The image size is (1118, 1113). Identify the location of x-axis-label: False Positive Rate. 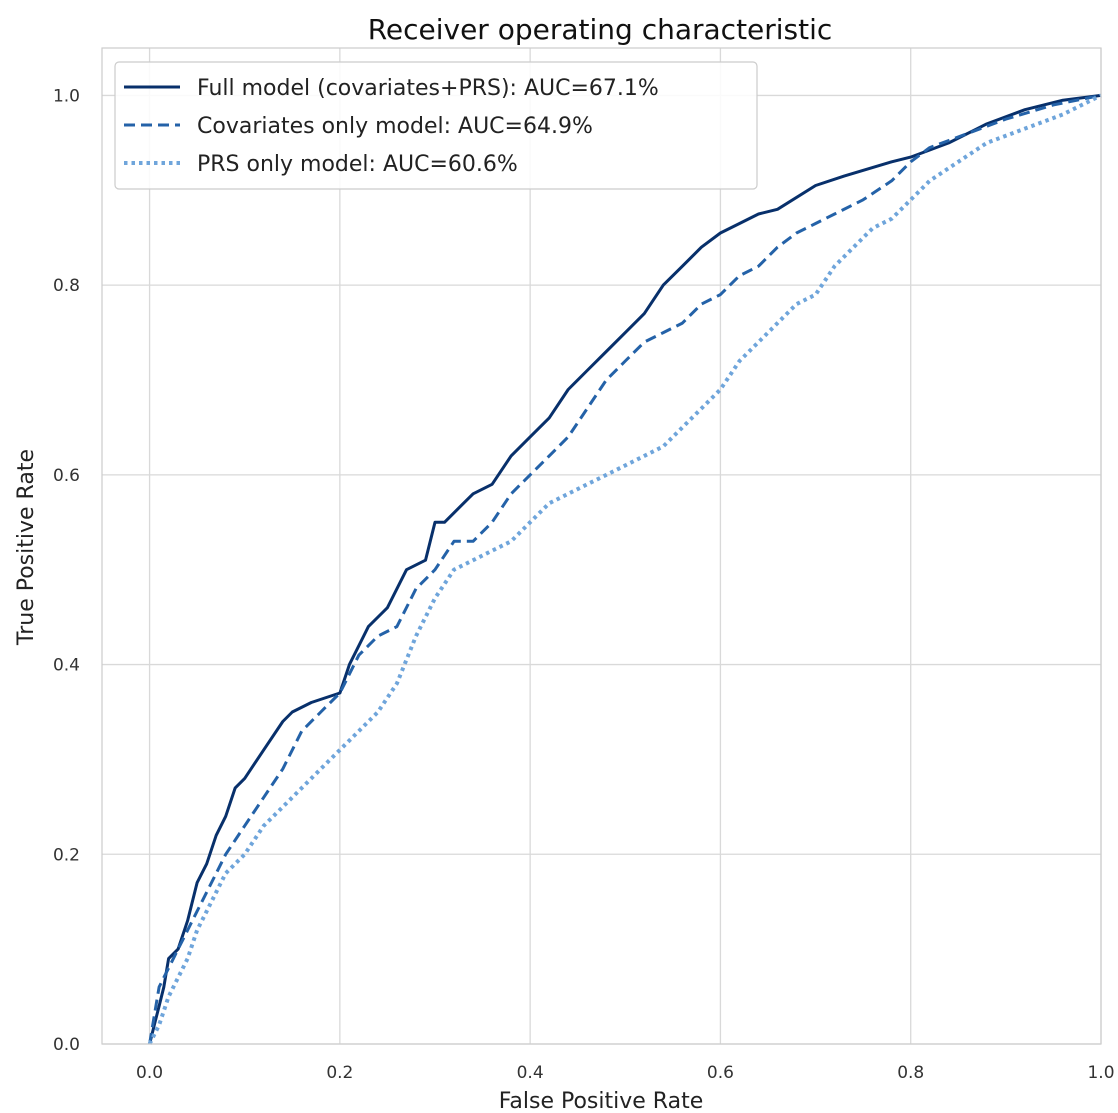
(601, 1101).